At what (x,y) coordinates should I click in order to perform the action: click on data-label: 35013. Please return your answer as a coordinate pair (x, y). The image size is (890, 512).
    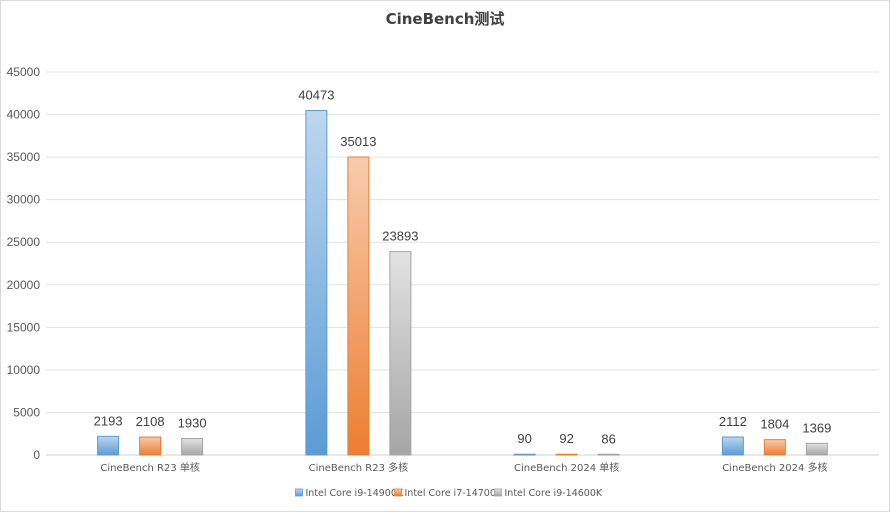
    Looking at the image, I should click on (358, 141).